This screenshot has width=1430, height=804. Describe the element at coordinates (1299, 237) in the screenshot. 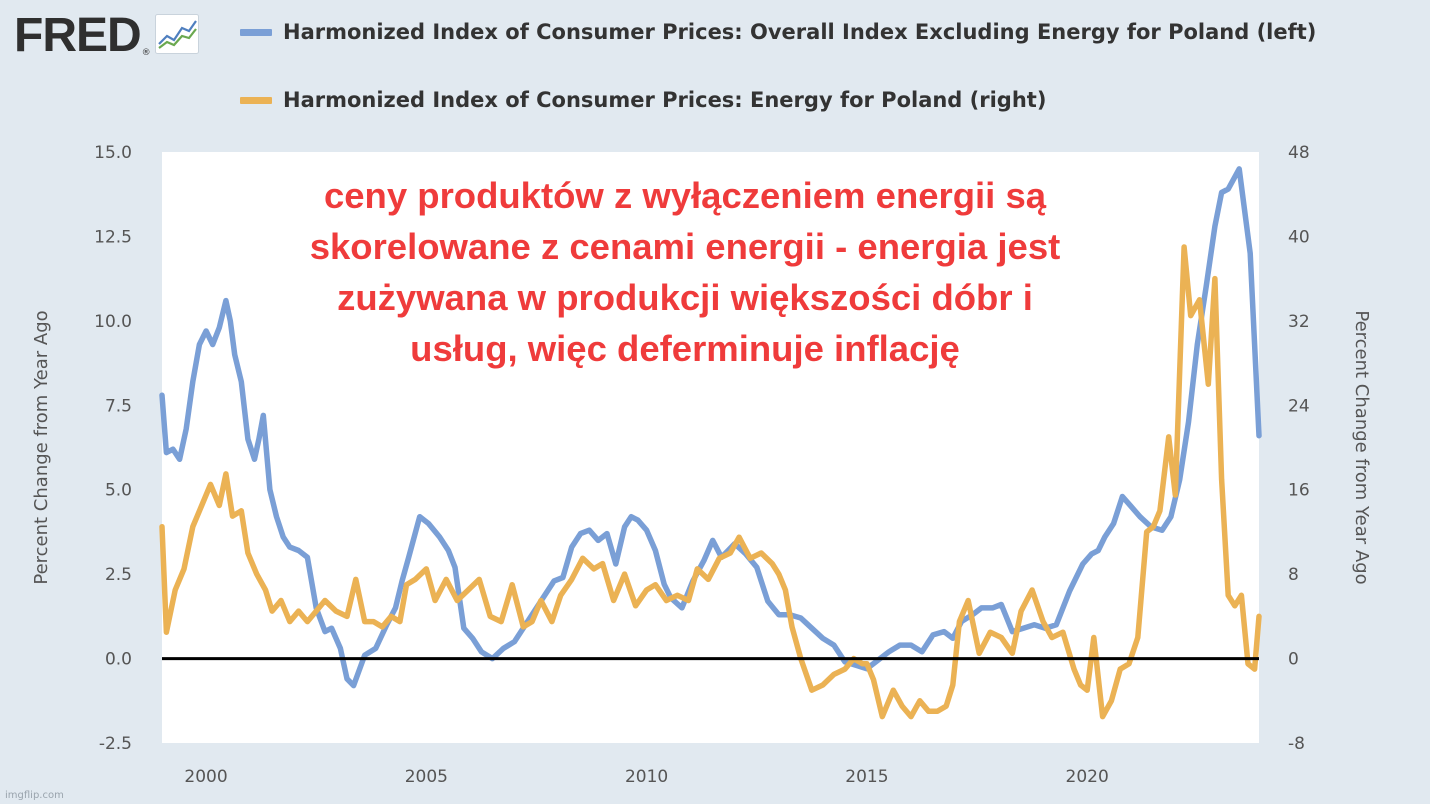

I see `y-tick-right: 40` at that location.